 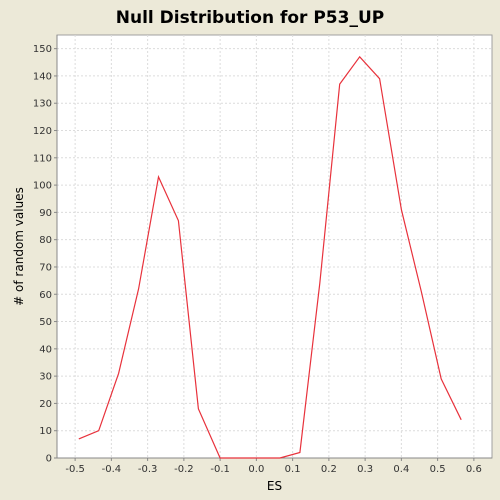 I want to click on x-tick-label: 0.4, so click(x=401, y=469).